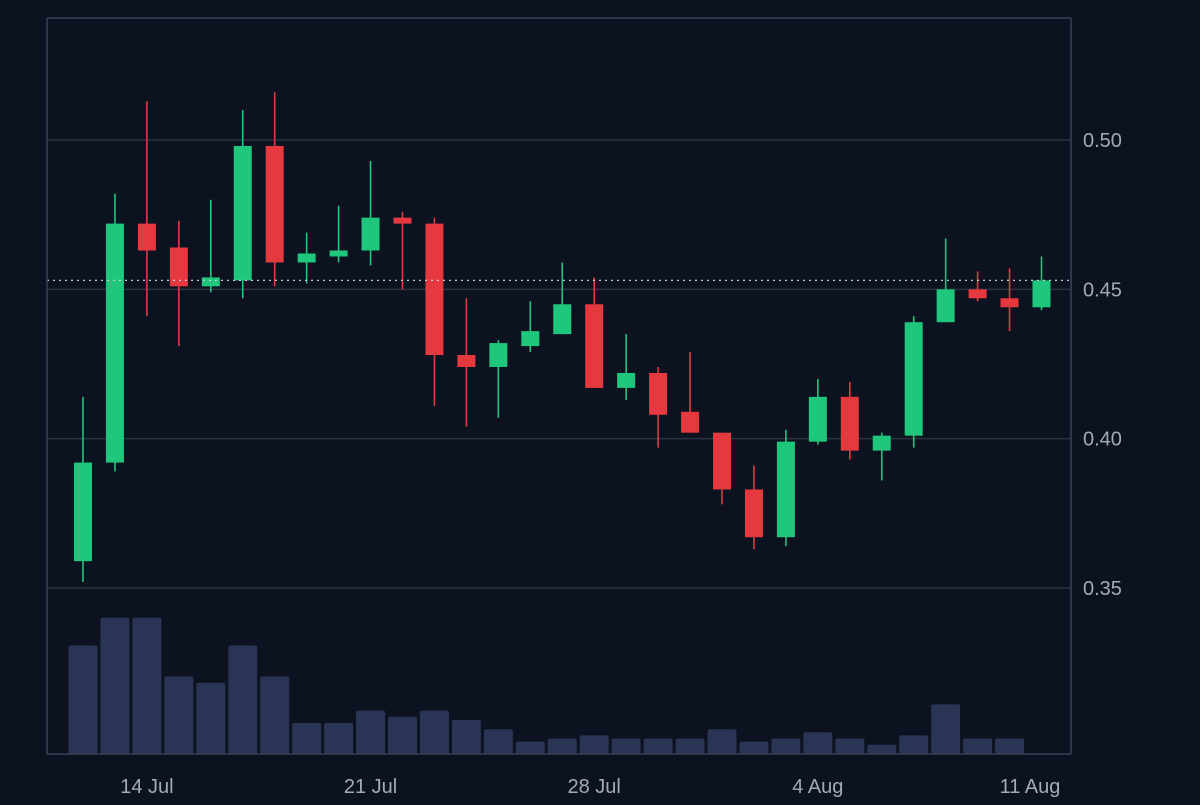 Image resolution: width=1200 pixels, height=805 pixels. What do you see at coordinates (546, 685) in the screenshot?
I see `volume-bars` at bounding box center [546, 685].